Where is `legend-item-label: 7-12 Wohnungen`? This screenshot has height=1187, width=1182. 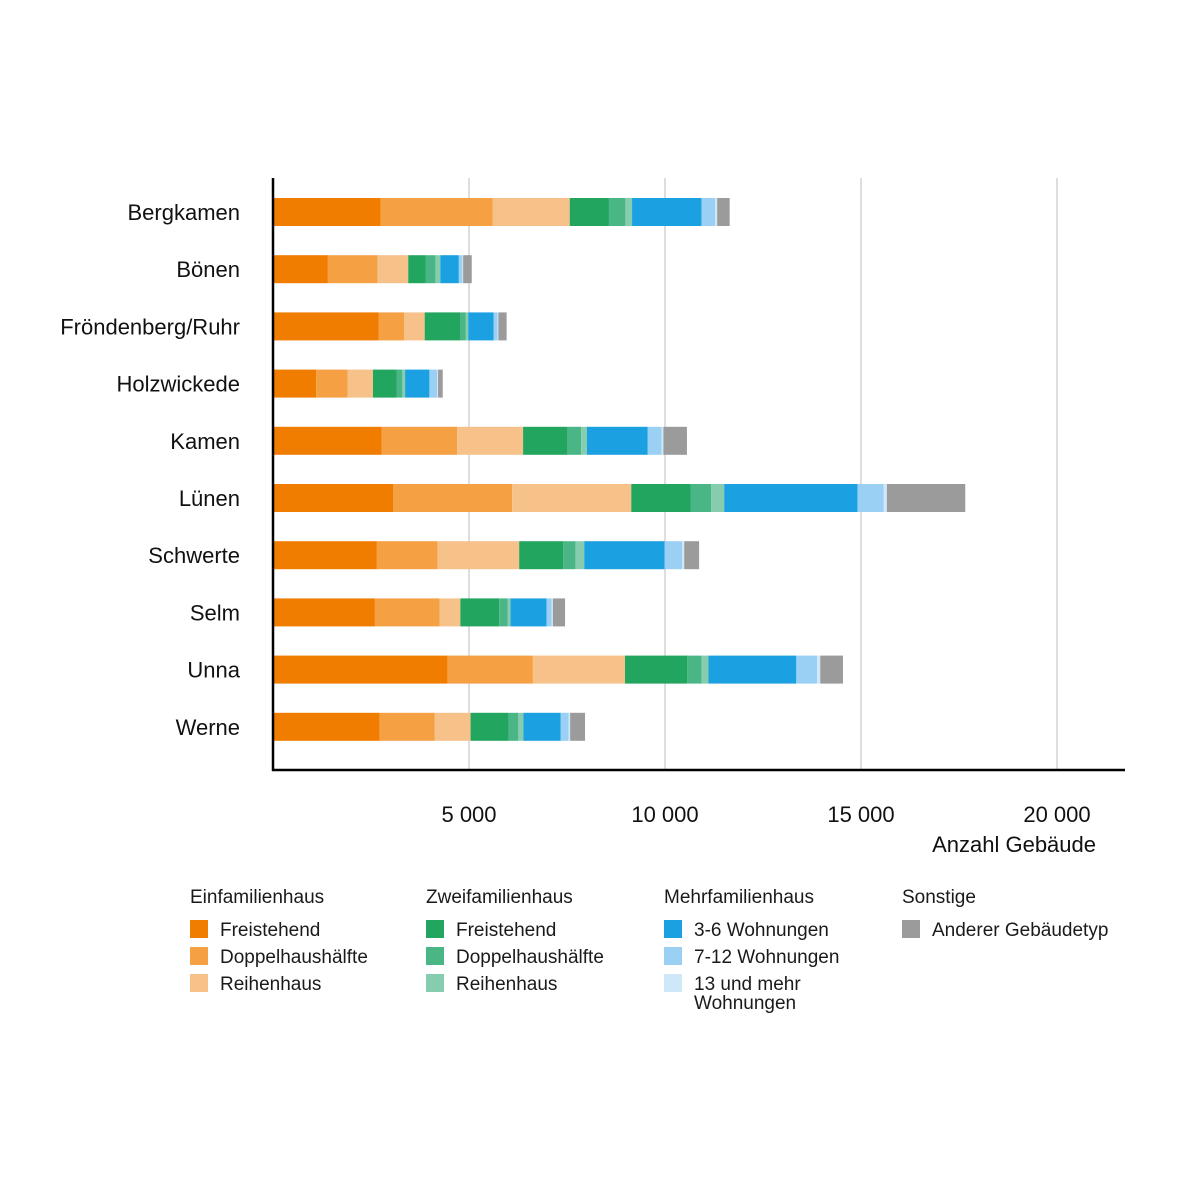
legend-item-label: 7-12 Wohnungen is located at coordinates (766, 957).